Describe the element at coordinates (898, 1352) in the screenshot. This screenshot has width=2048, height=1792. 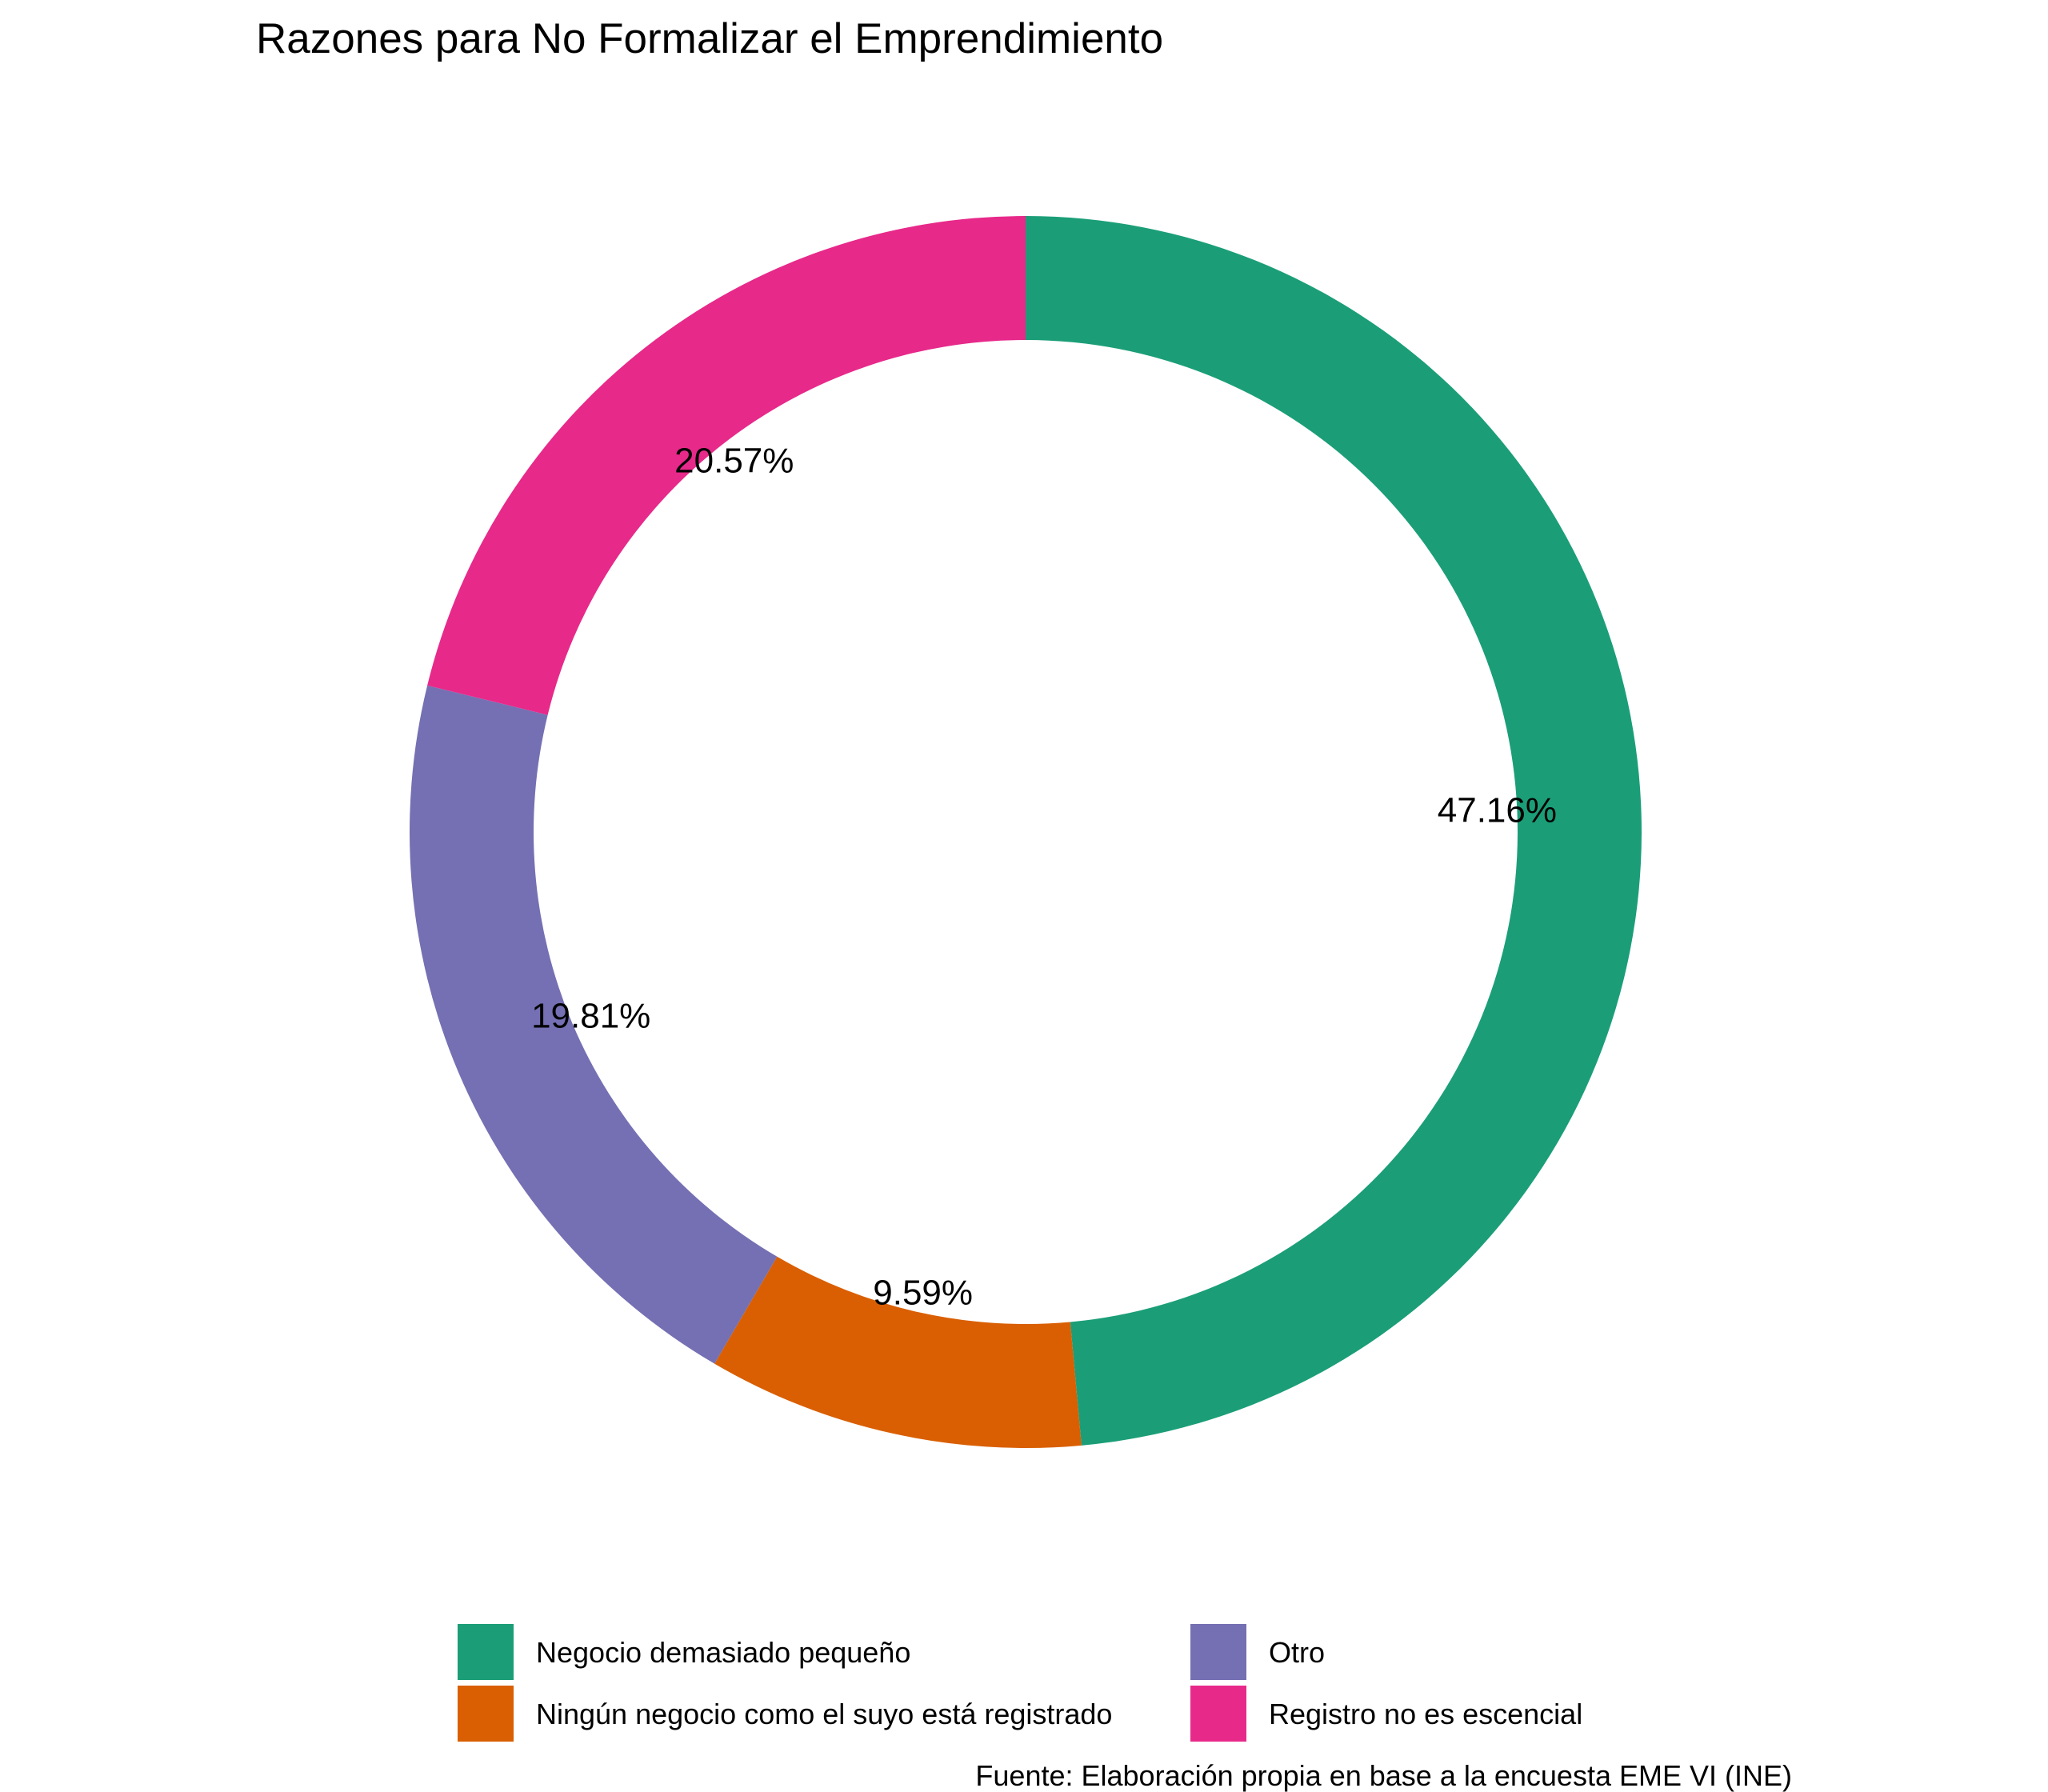
I see `slice-ningun-negocio-como-el-suyo-esta-registrado` at that location.